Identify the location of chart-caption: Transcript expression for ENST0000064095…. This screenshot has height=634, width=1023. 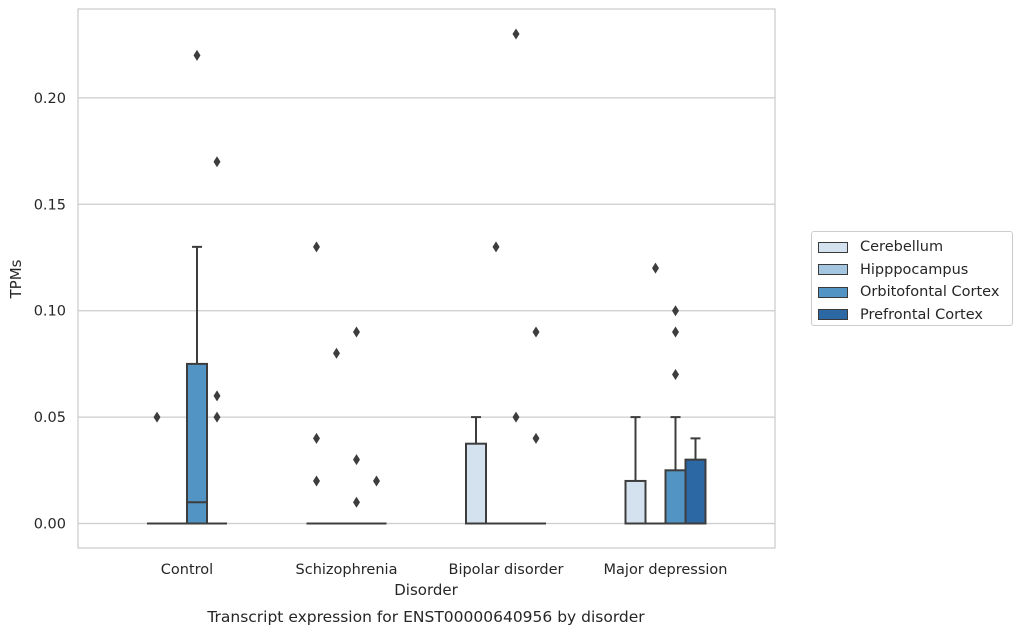
(425, 617).